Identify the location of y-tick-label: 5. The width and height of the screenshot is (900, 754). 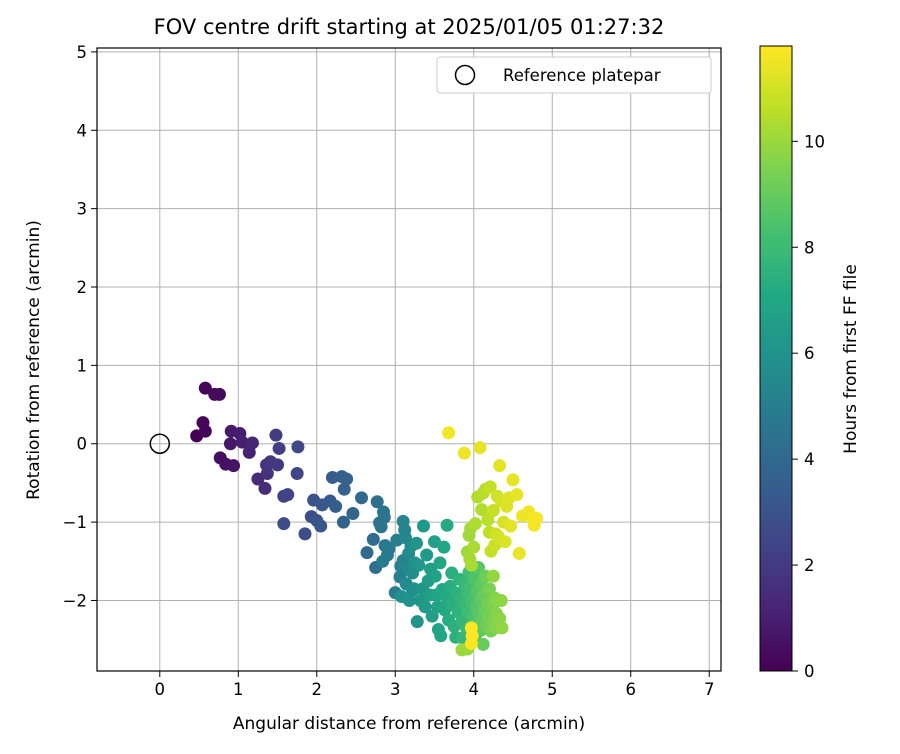
(82, 52).